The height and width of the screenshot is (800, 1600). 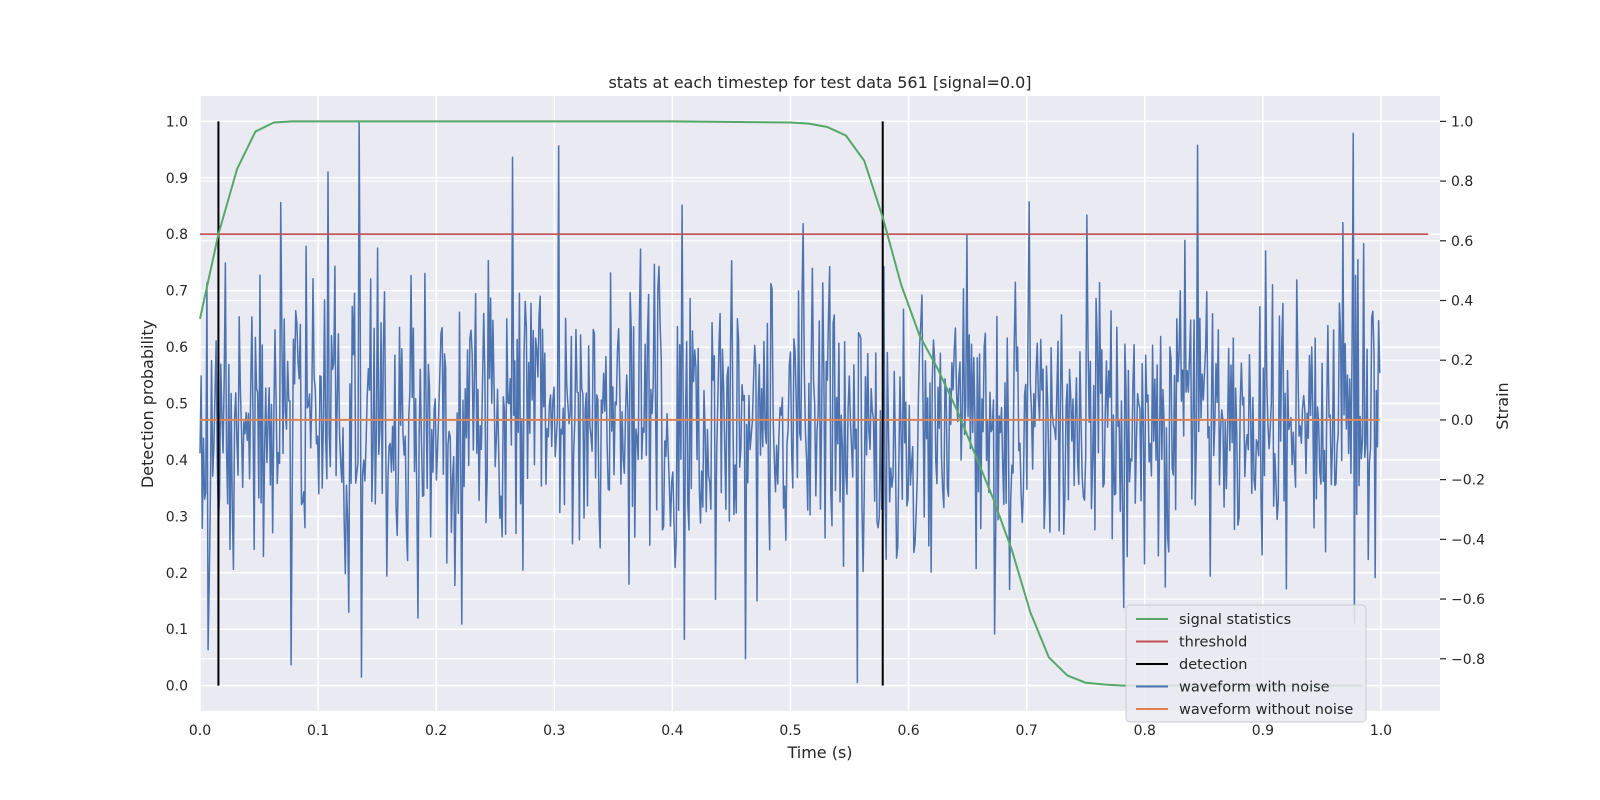 I want to click on y2-tick-label: −0.2, so click(x=1468, y=481).